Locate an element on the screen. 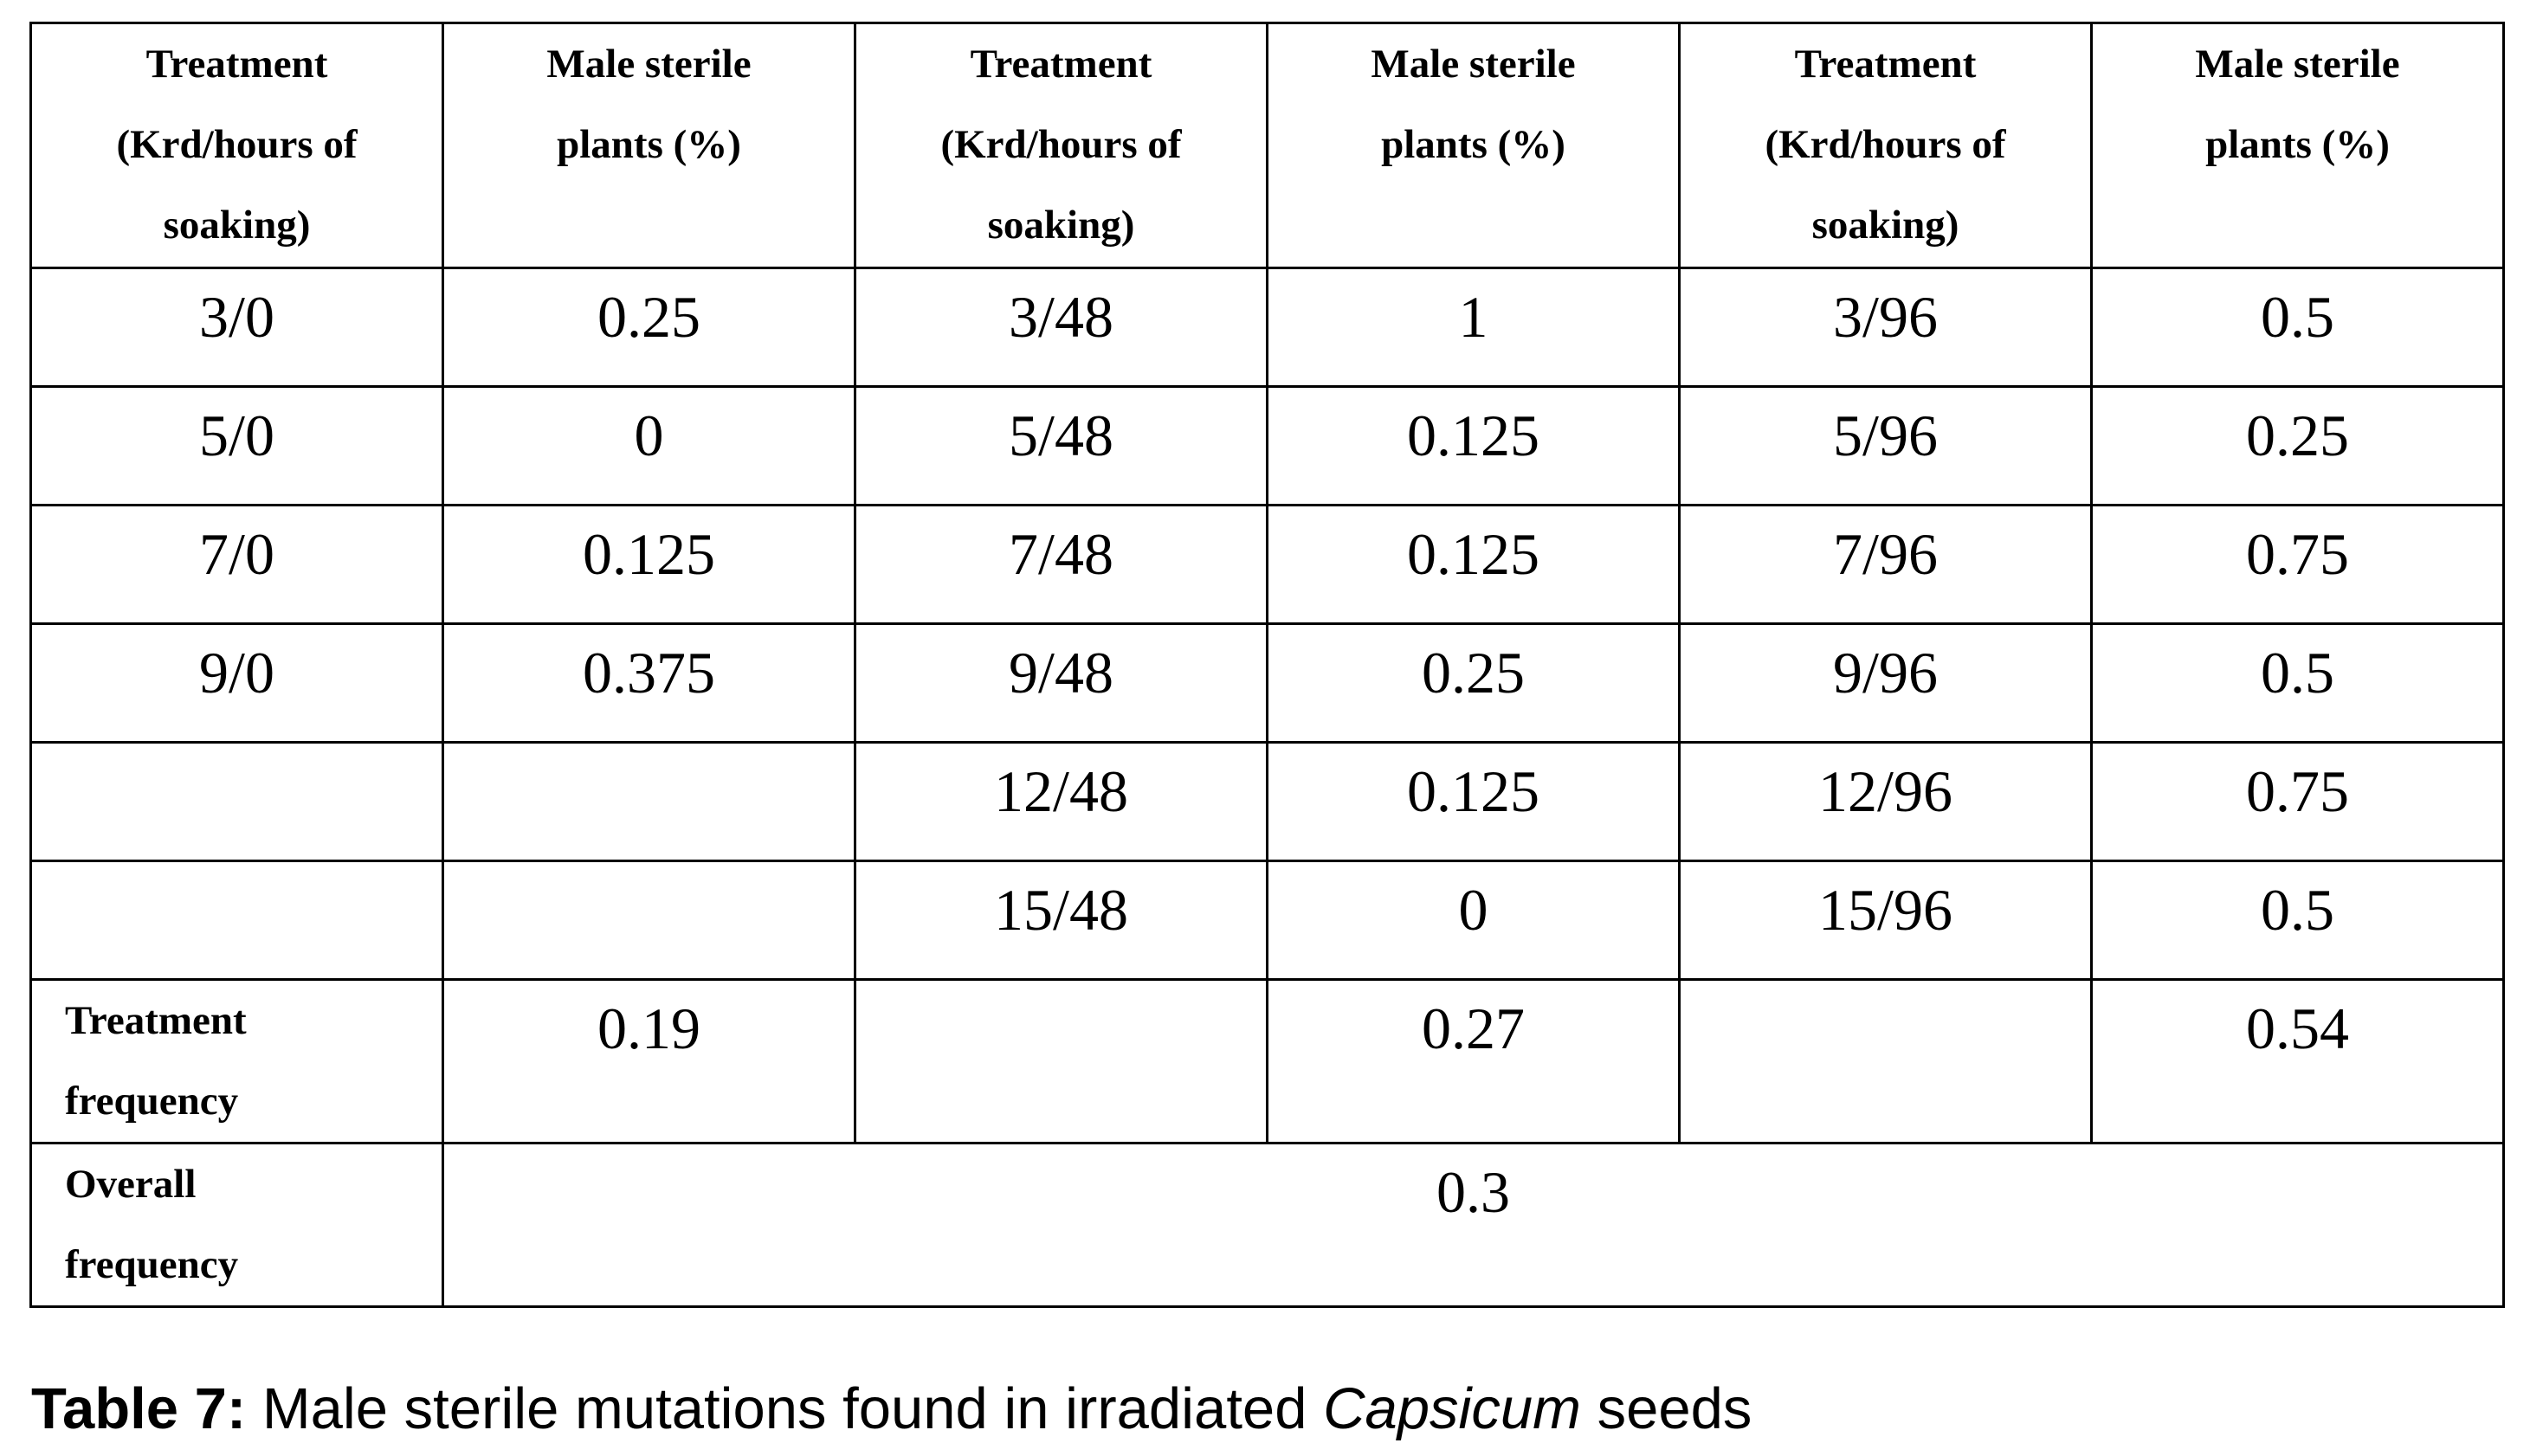 The image size is (2530, 1456). header-treatment-2: Treatment (Krd/hours of soaking) is located at coordinates (1061, 145).